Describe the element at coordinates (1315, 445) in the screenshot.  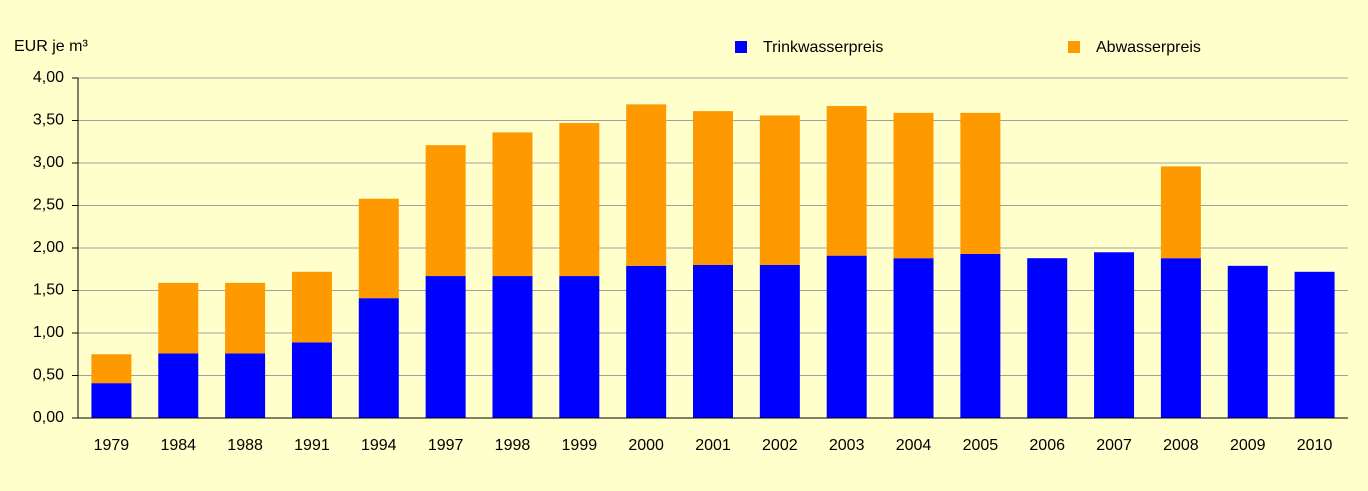
I see `x-tick-label: 2010` at that location.